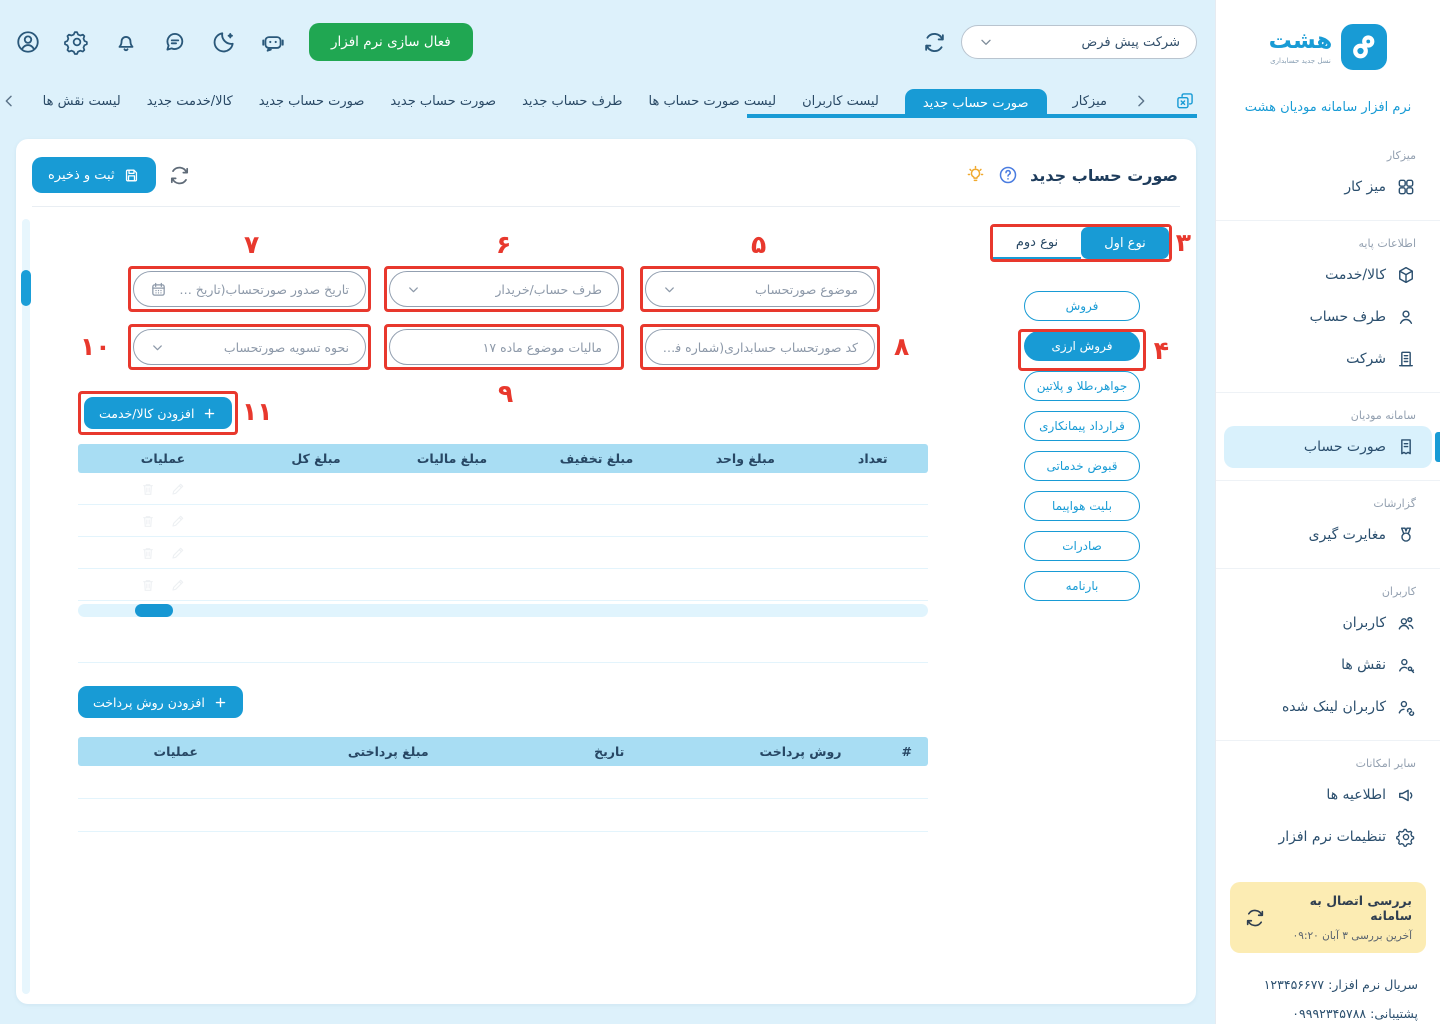 This screenshot has width=1440, height=1024. I want to click on annotation-3: ۳, so click(1183, 242).